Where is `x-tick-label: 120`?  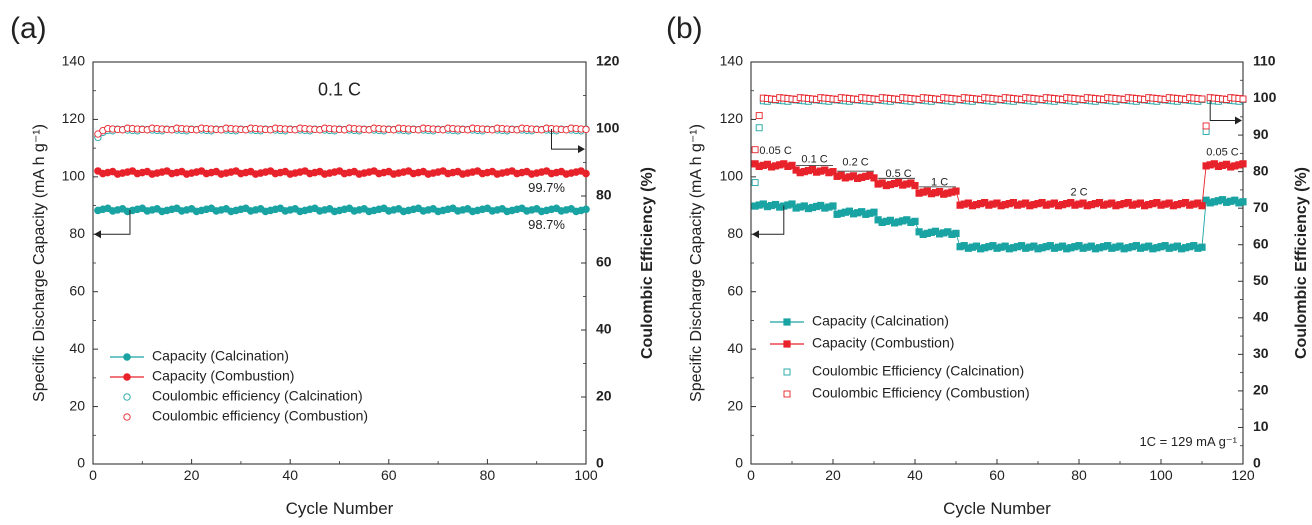 x-tick-label: 120 is located at coordinates (1243, 475).